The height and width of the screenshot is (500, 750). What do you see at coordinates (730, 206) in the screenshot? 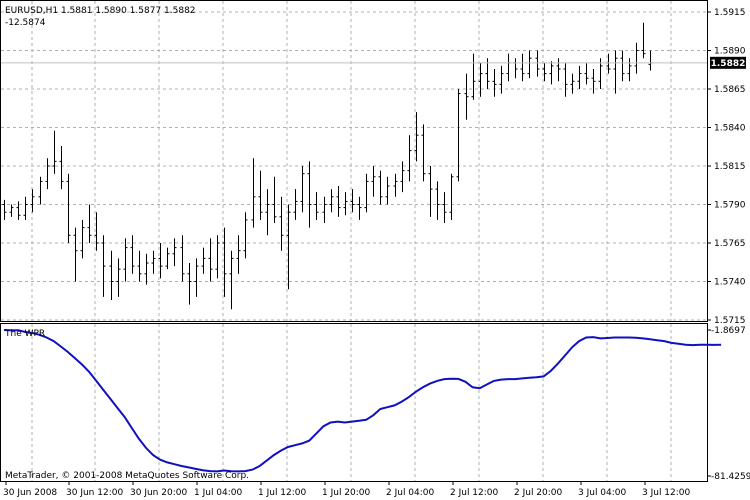
I see `price-tick-label: 1.5790` at bounding box center [730, 206].